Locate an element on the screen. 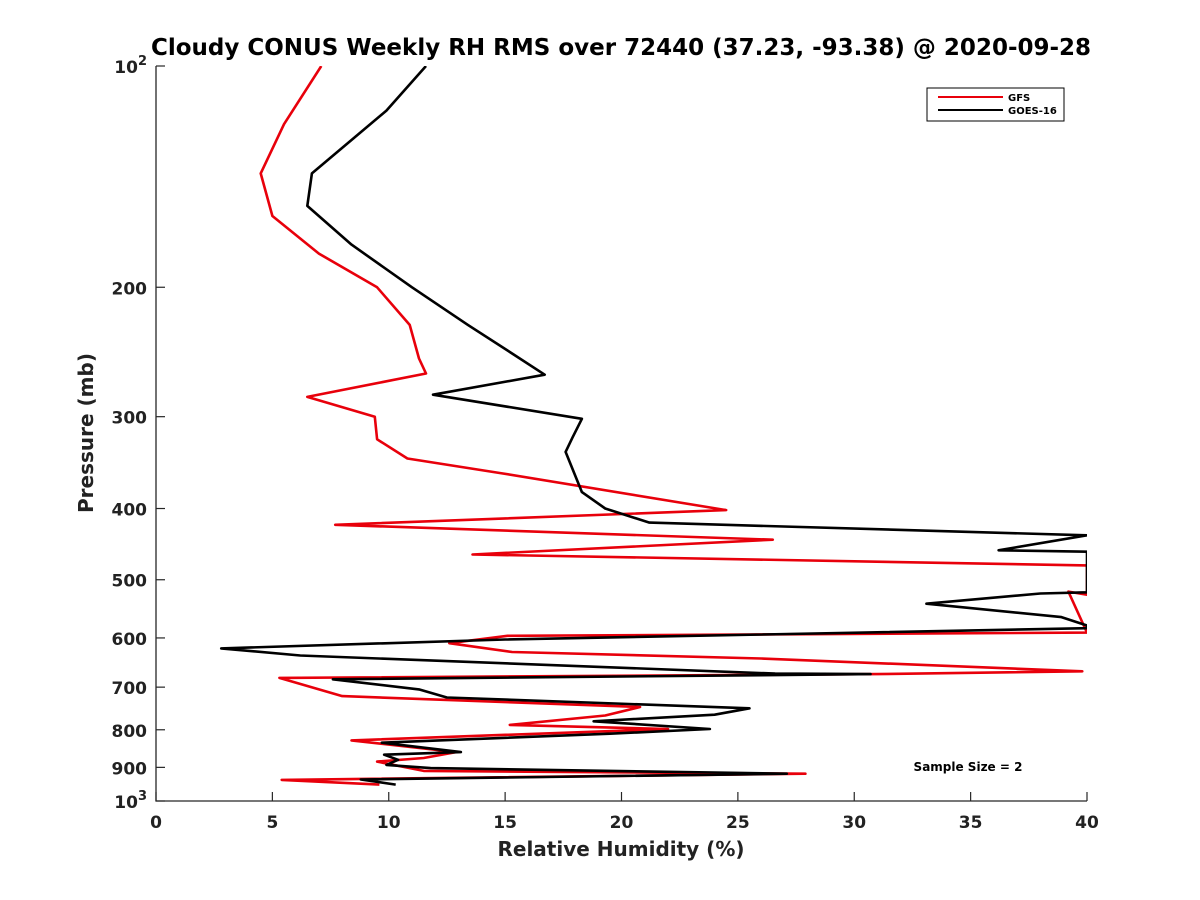 The width and height of the screenshot is (1200, 900). y-tick-label: 200 is located at coordinates (130, 289).